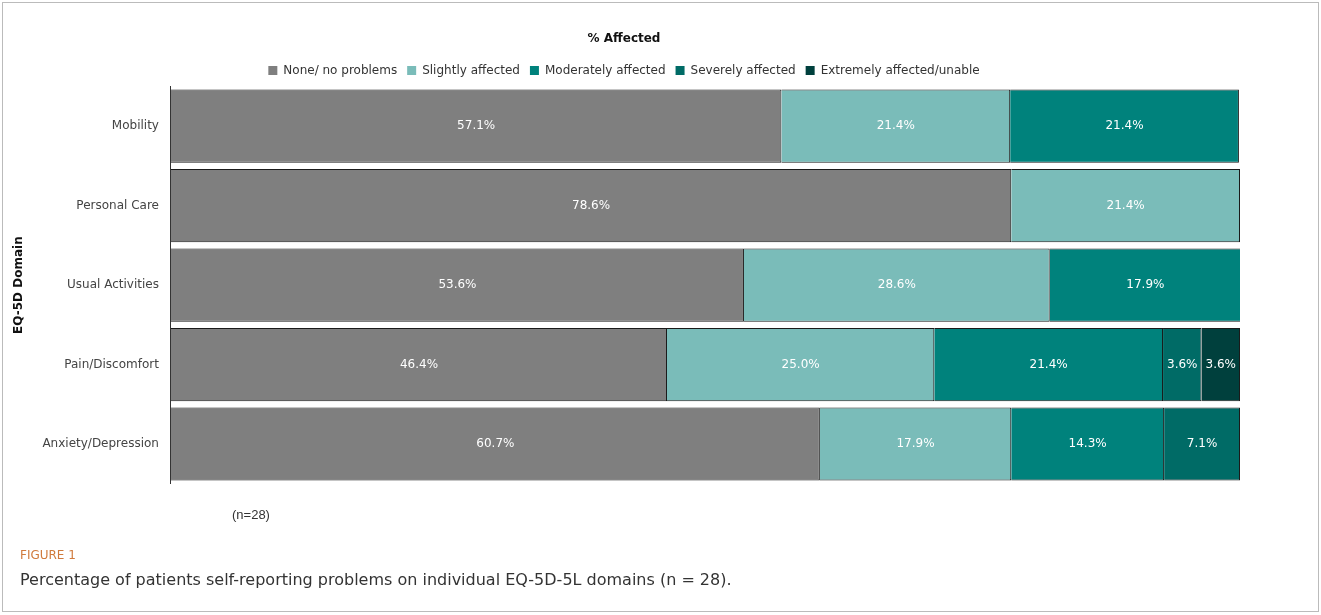 This screenshot has width=1321, height=615. What do you see at coordinates (1202, 443) in the screenshot?
I see `data-label: 7.1%` at bounding box center [1202, 443].